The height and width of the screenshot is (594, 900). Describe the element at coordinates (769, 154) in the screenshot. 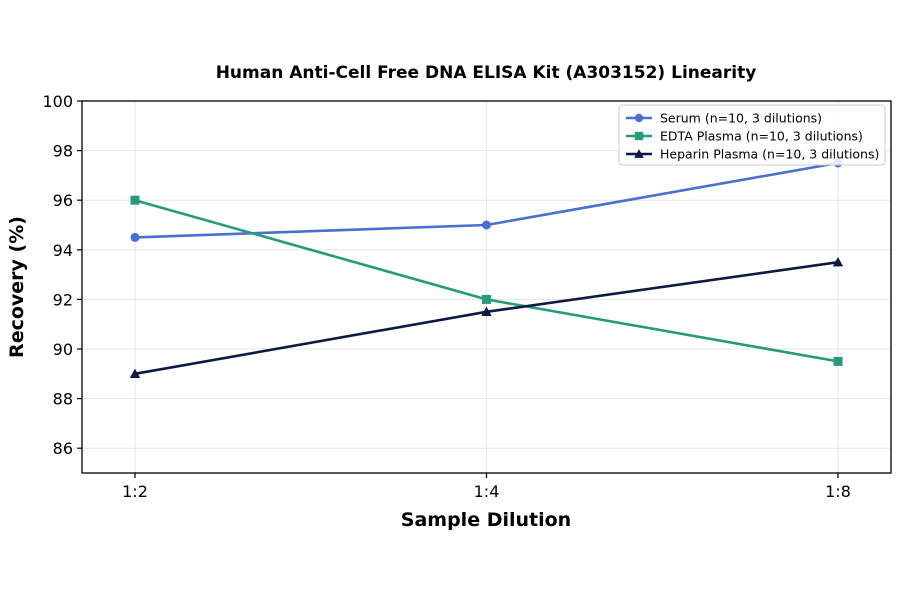

I see `legend-label: Heparin Plasma (n=10, 3 dilutions)` at that location.